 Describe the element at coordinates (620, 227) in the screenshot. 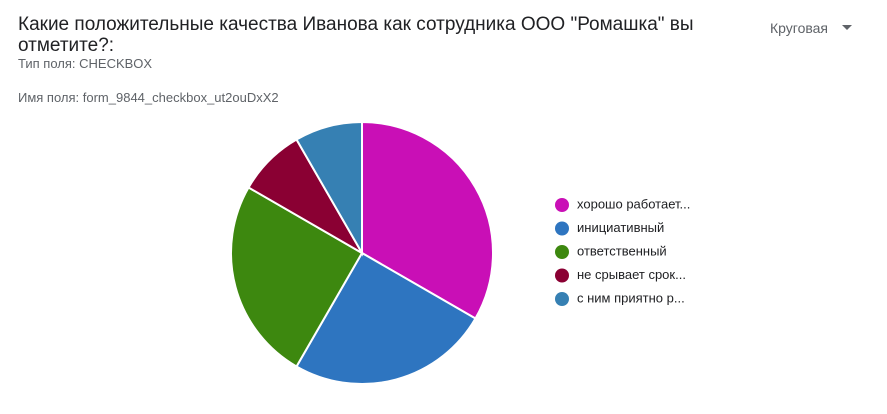

I see `legend-label: инициативный` at that location.